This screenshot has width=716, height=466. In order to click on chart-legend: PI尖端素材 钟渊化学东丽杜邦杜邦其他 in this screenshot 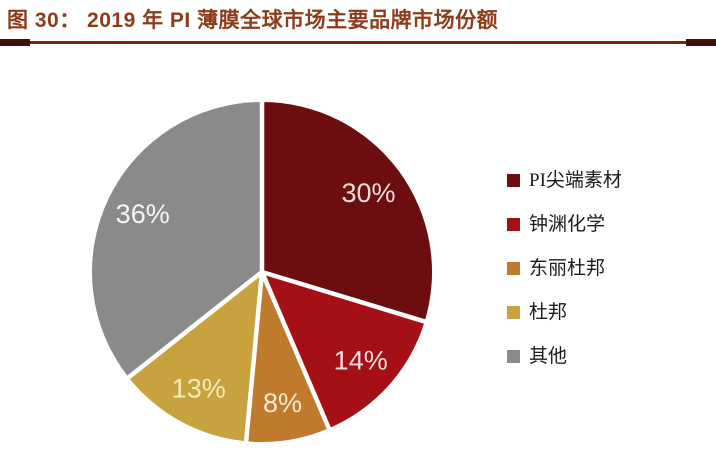, I will do `click(564, 268)`.